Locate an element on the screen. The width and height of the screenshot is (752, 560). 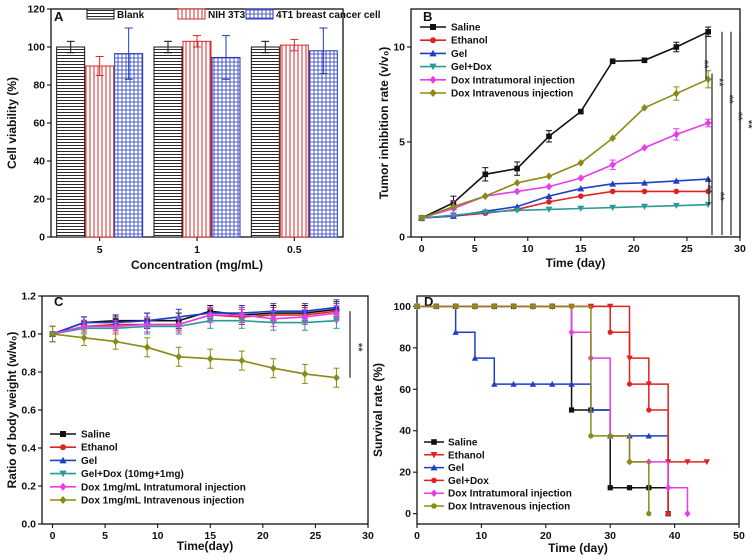
x-tick-label: 0.5 is located at coordinates (294, 250).